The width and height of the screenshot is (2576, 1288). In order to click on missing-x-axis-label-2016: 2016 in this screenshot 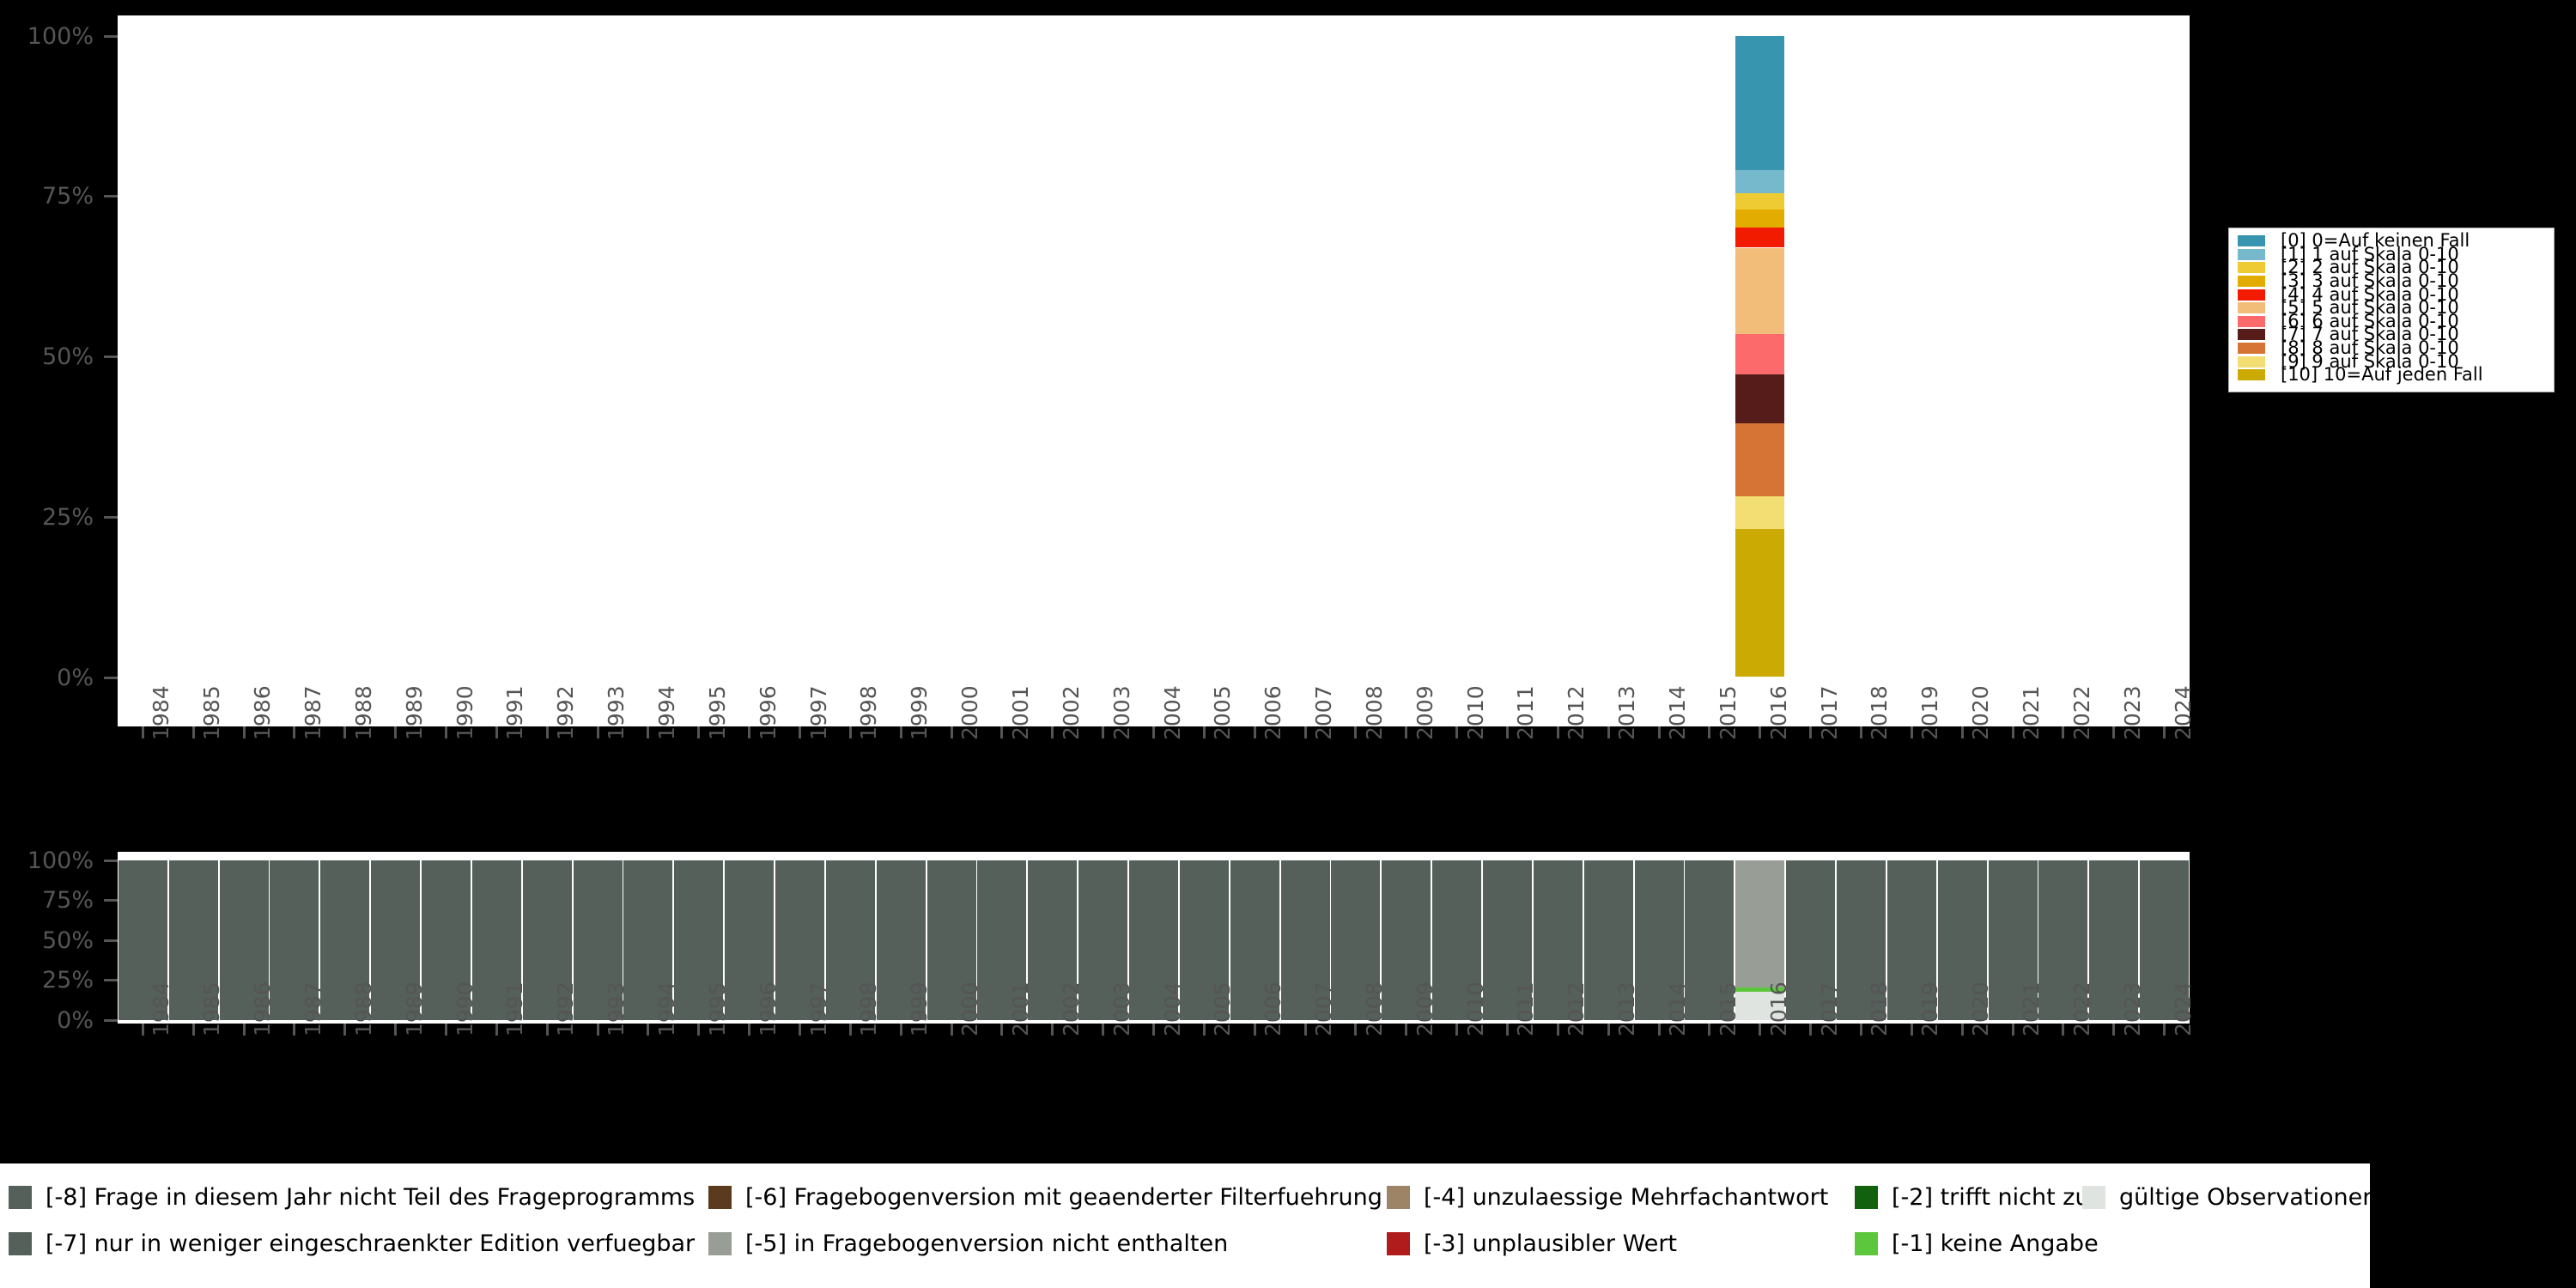, I will do `click(1778, 1009)`.